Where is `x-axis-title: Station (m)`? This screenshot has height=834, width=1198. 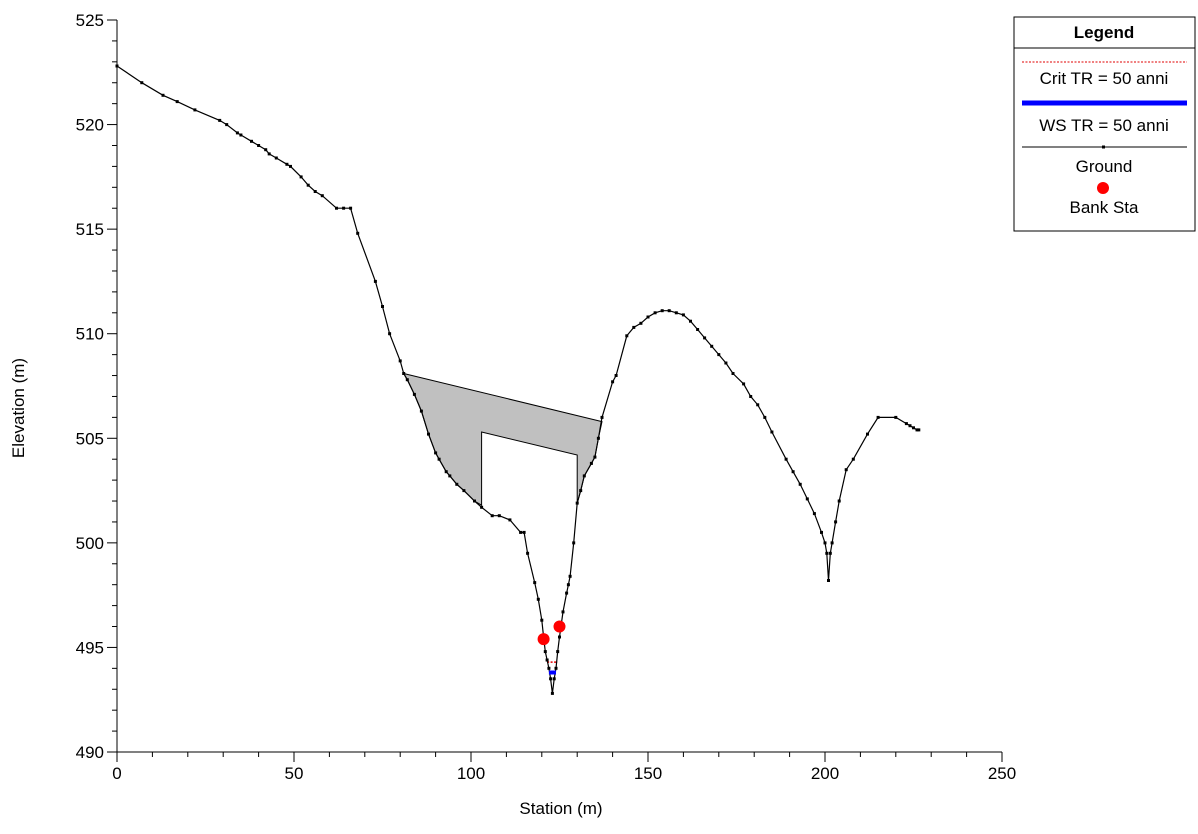
x-axis-title: Station (m) is located at coordinates (560, 808).